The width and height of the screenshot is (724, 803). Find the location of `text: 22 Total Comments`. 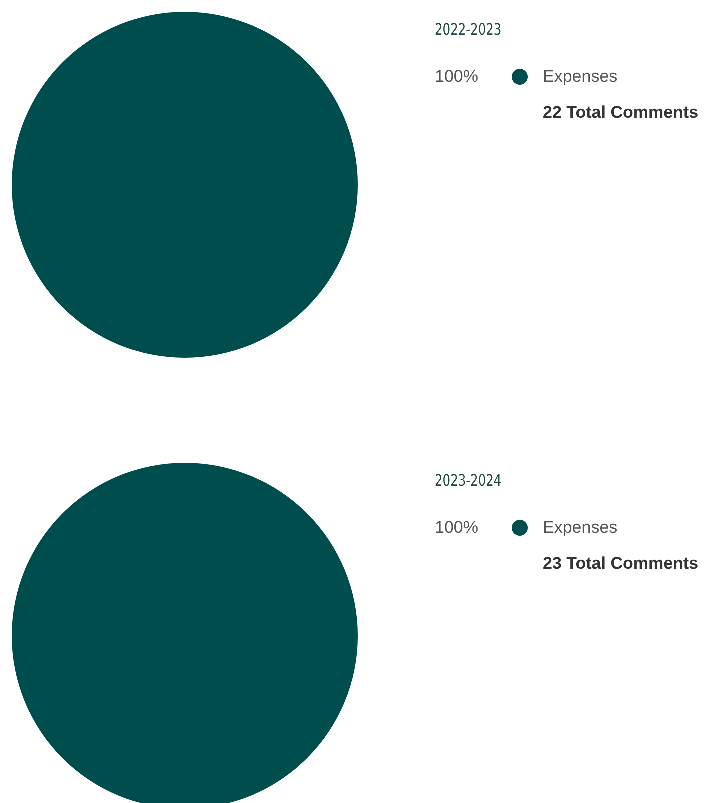

text: 22 Total Comments is located at coordinates (621, 113).